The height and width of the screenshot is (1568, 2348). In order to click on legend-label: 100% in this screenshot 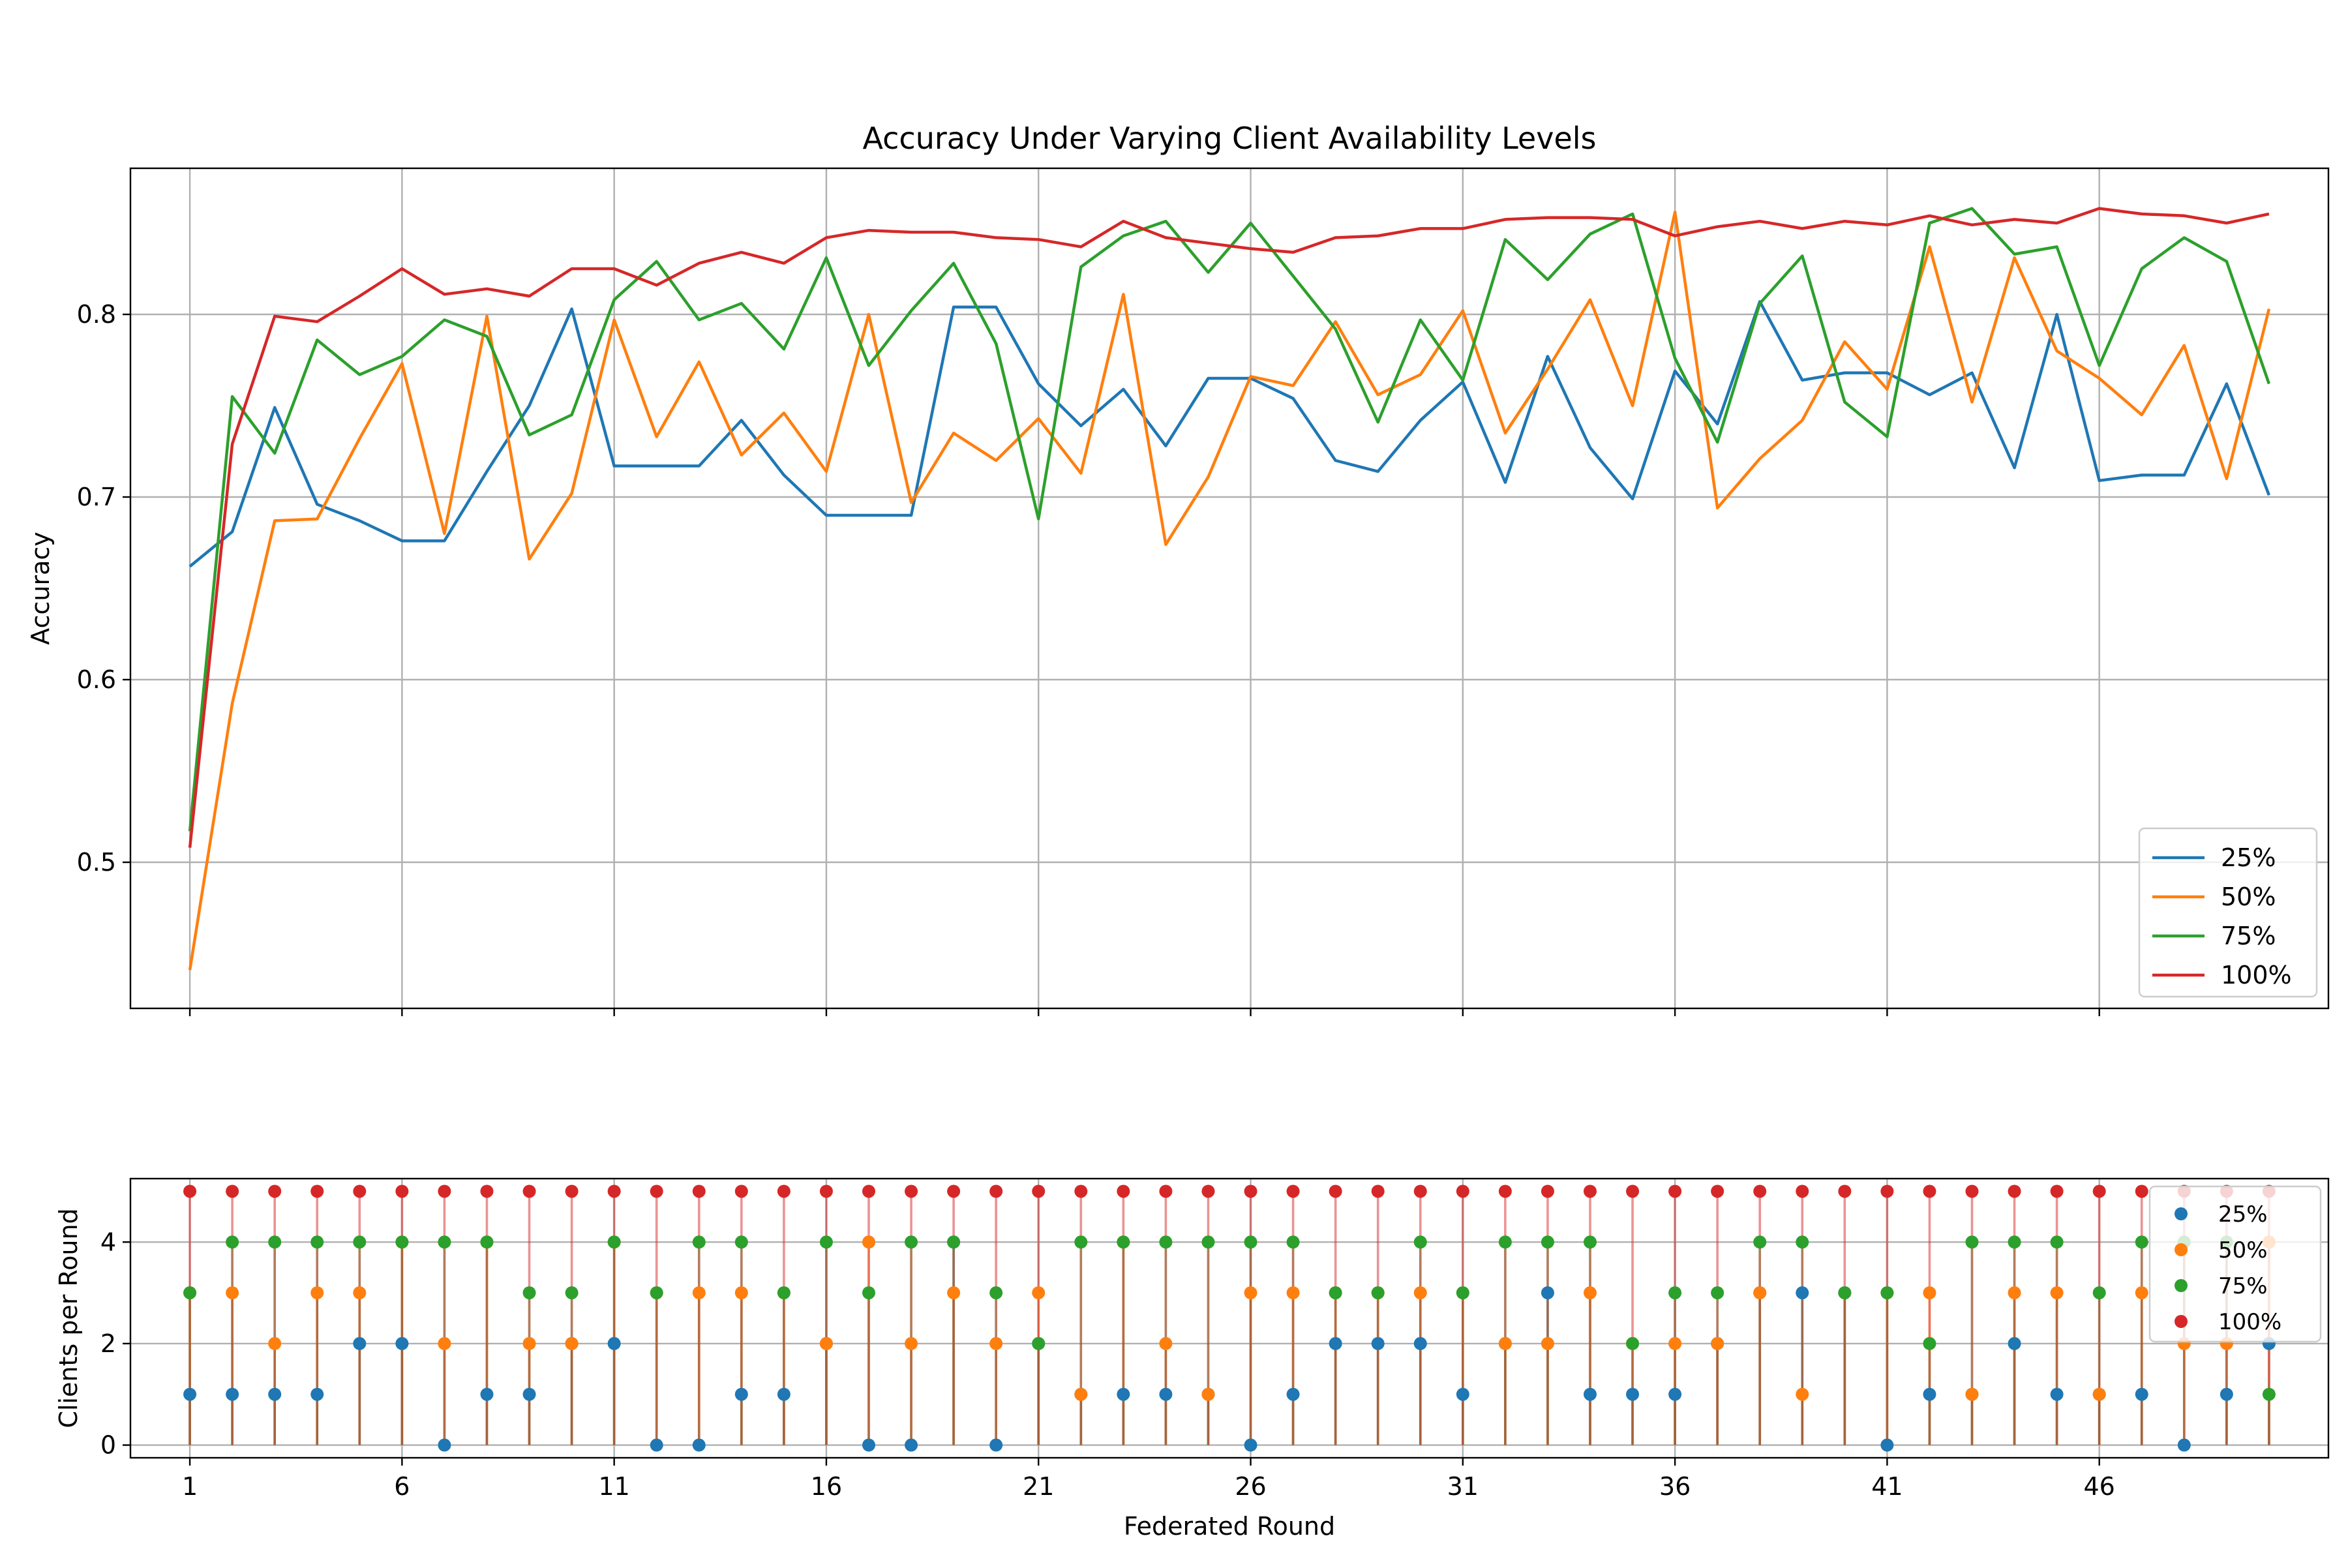, I will do `click(2257, 975)`.